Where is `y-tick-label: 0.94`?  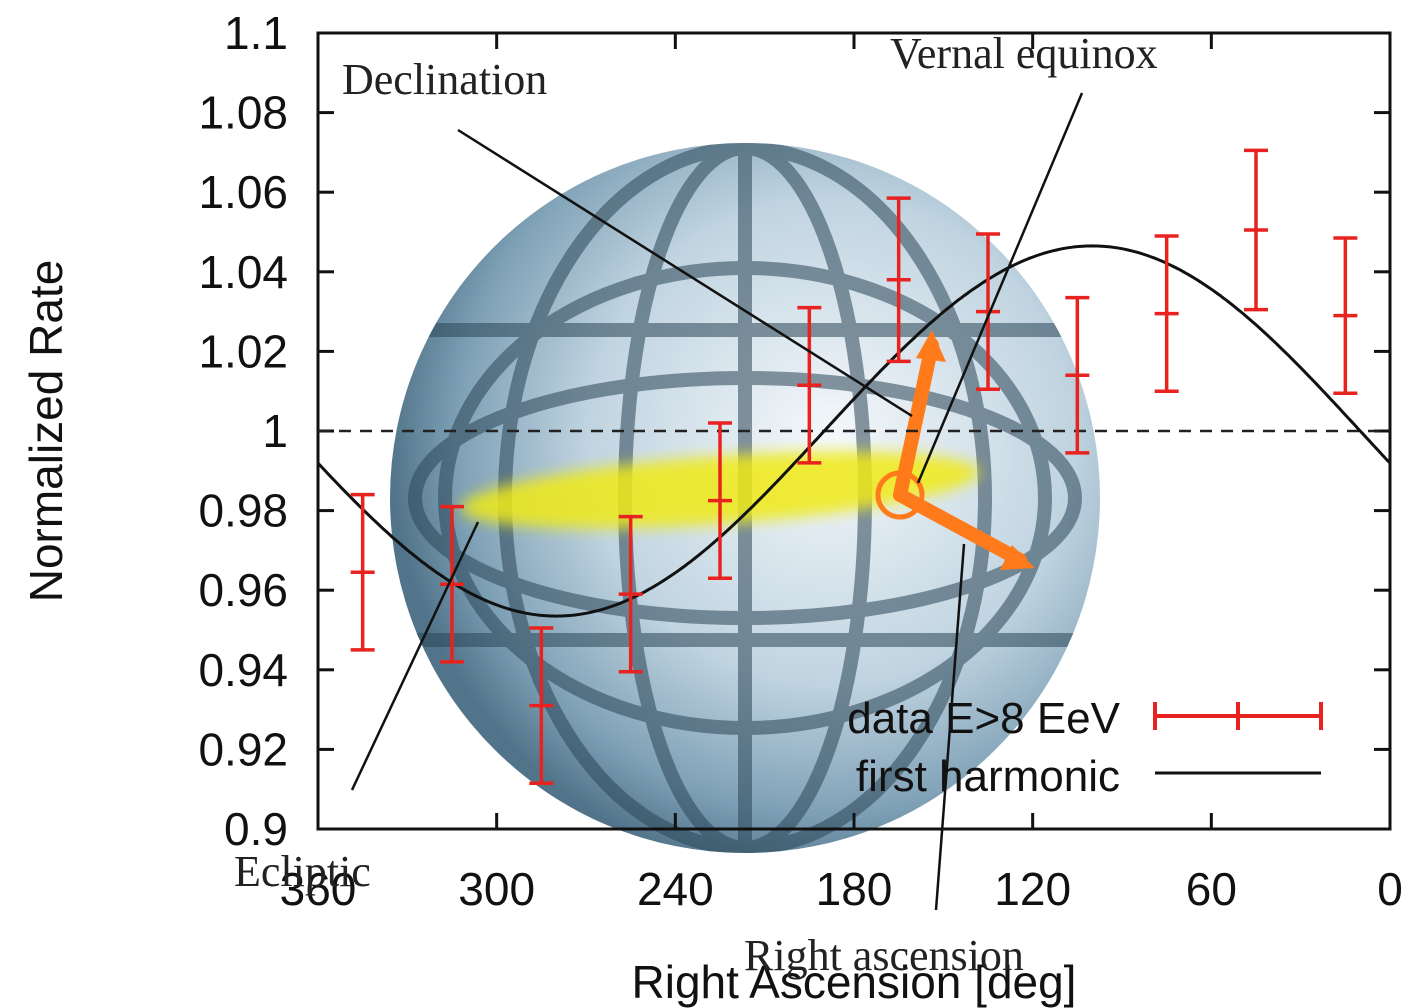
y-tick-label: 0.94 is located at coordinates (243, 670).